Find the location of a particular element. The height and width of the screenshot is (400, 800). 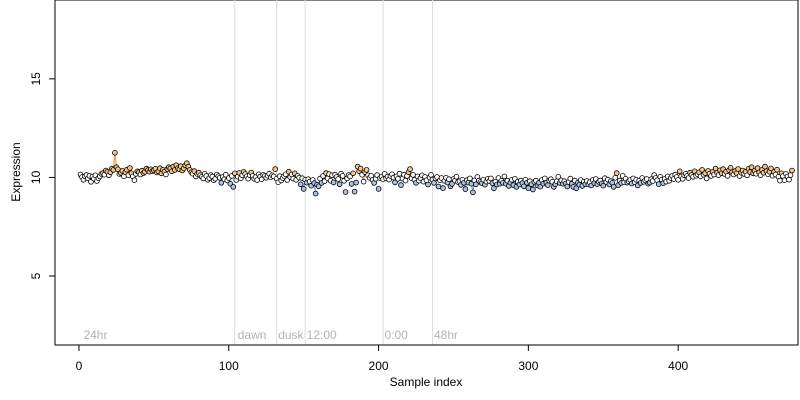

phase-label: dawn is located at coordinates (252, 335).